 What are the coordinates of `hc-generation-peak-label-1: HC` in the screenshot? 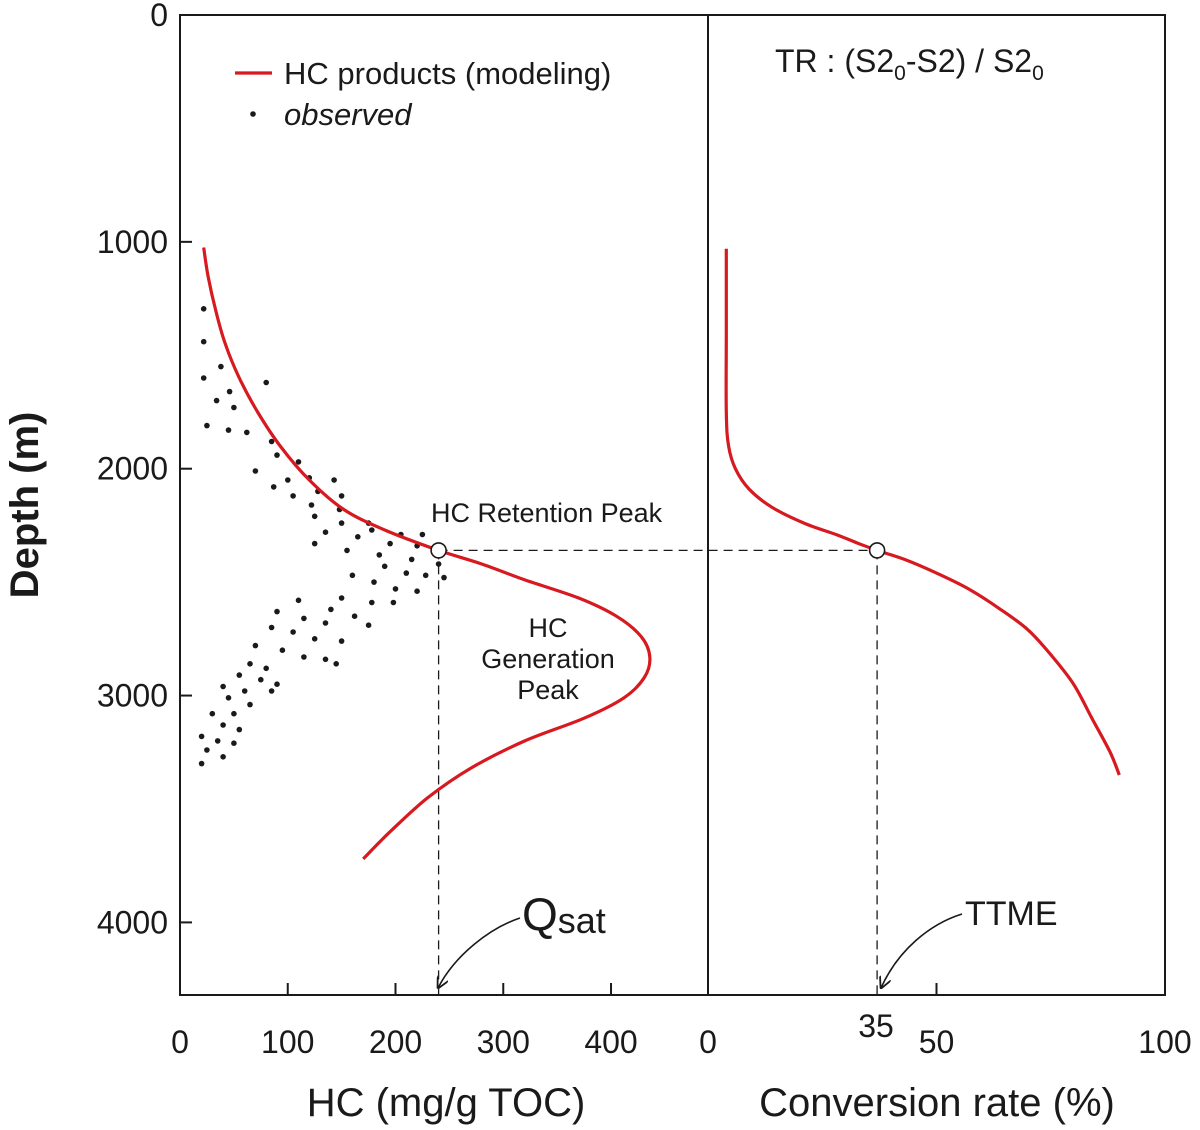 It's located at (548, 628).